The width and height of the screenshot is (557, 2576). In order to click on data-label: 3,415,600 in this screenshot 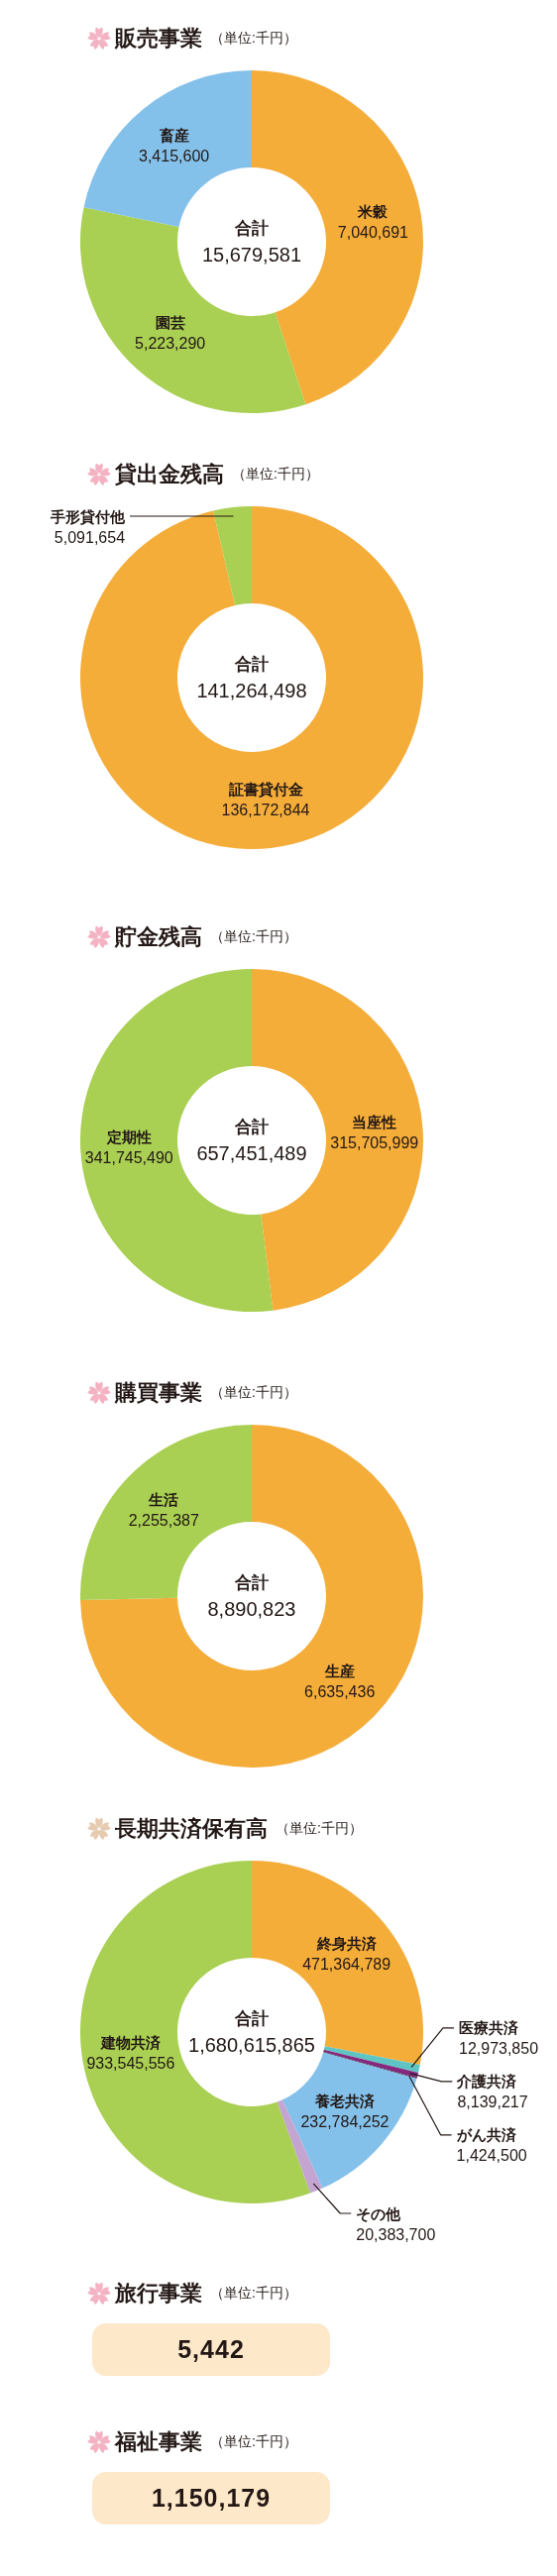, I will do `click(174, 157)`.